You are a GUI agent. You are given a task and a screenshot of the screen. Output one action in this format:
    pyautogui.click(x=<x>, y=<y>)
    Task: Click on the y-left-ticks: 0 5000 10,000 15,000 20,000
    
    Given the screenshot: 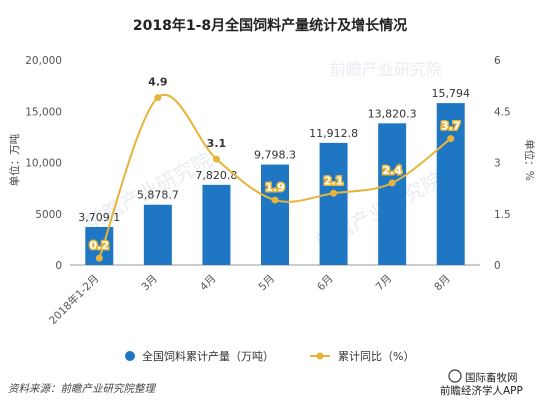 What is the action you would take?
    pyautogui.click(x=43, y=163)
    